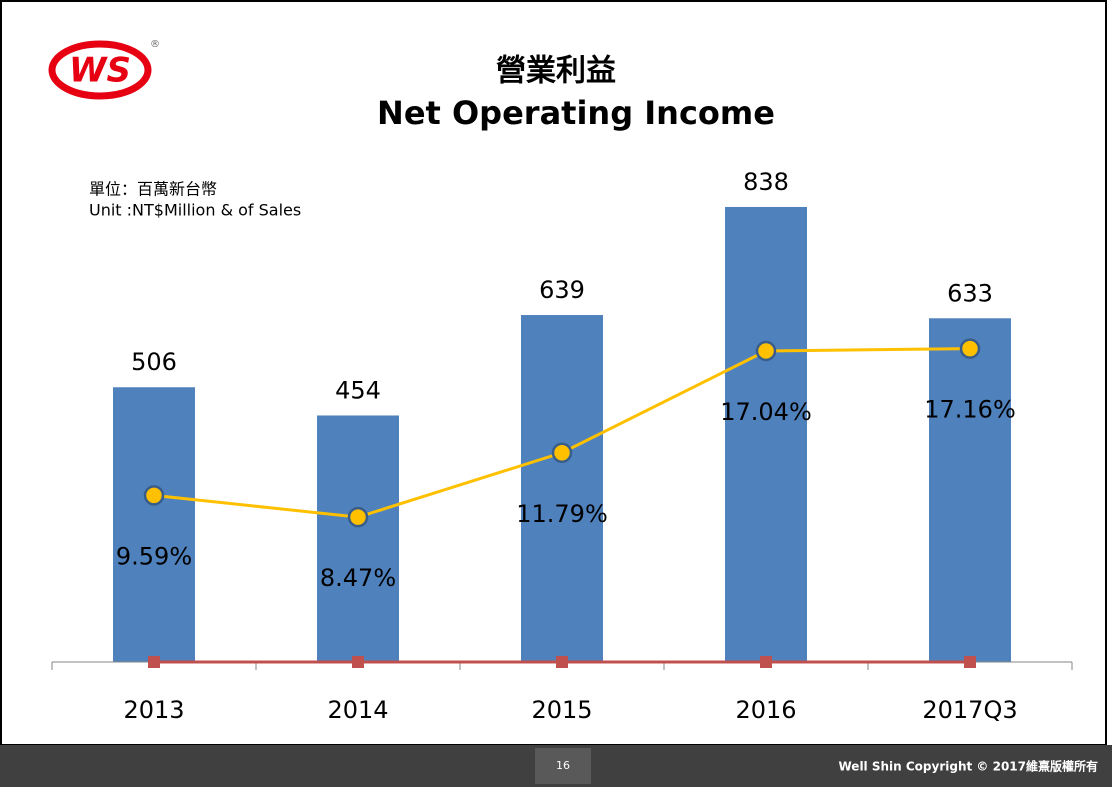 The width and height of the screenshot is (1112, 787). Describe the element at coordinates (153, 710) in the screenshot. I see `x-tick-label: 2013` at that location.